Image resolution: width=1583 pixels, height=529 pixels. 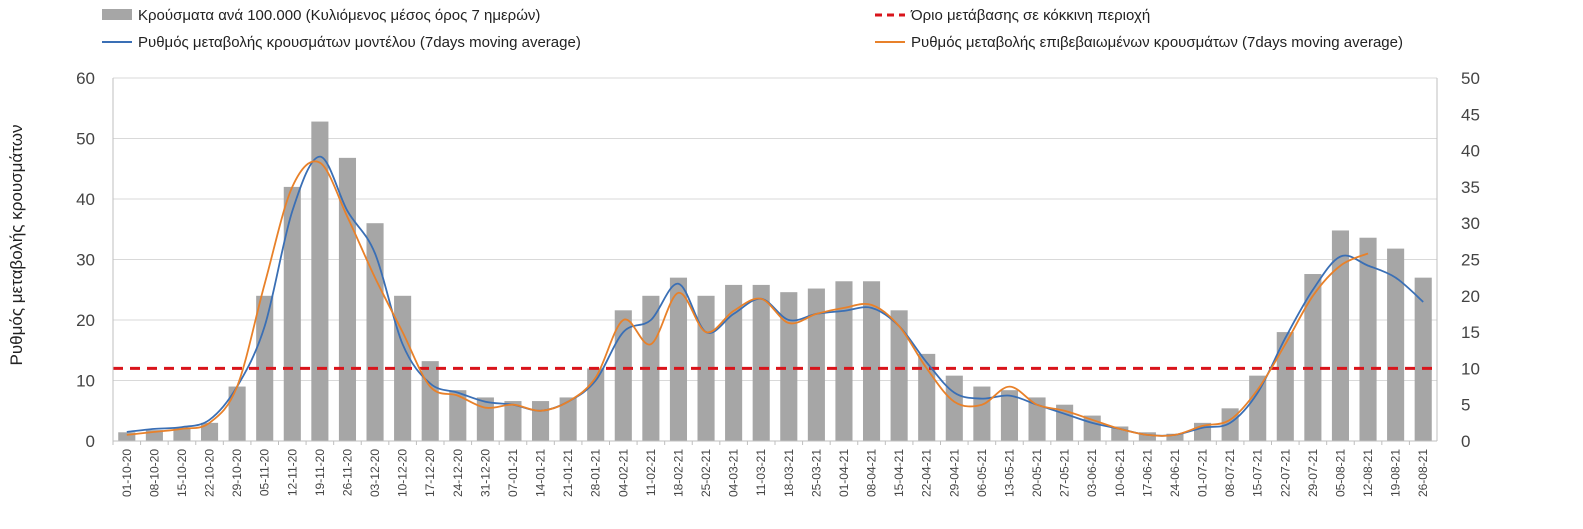 I want to click on x-tick-label: 04-02-21, so click(x=623, y=473).